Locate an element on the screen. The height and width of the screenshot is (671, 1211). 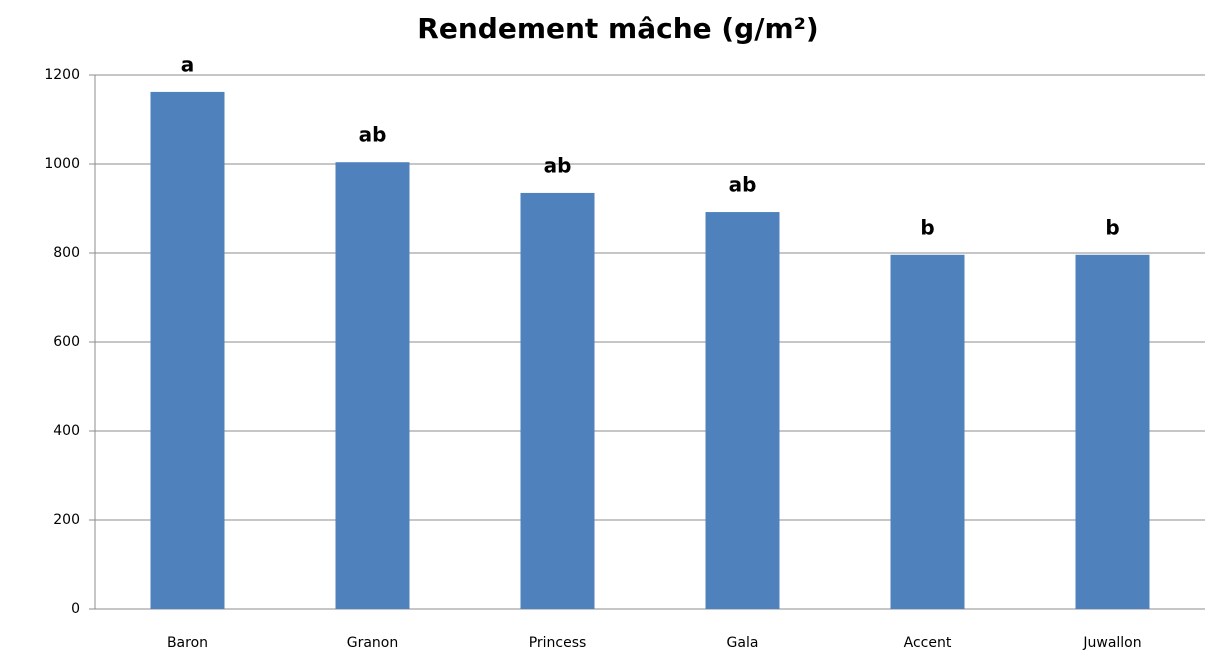
y-tick-label: 600 is located at coordinates (66, 342).